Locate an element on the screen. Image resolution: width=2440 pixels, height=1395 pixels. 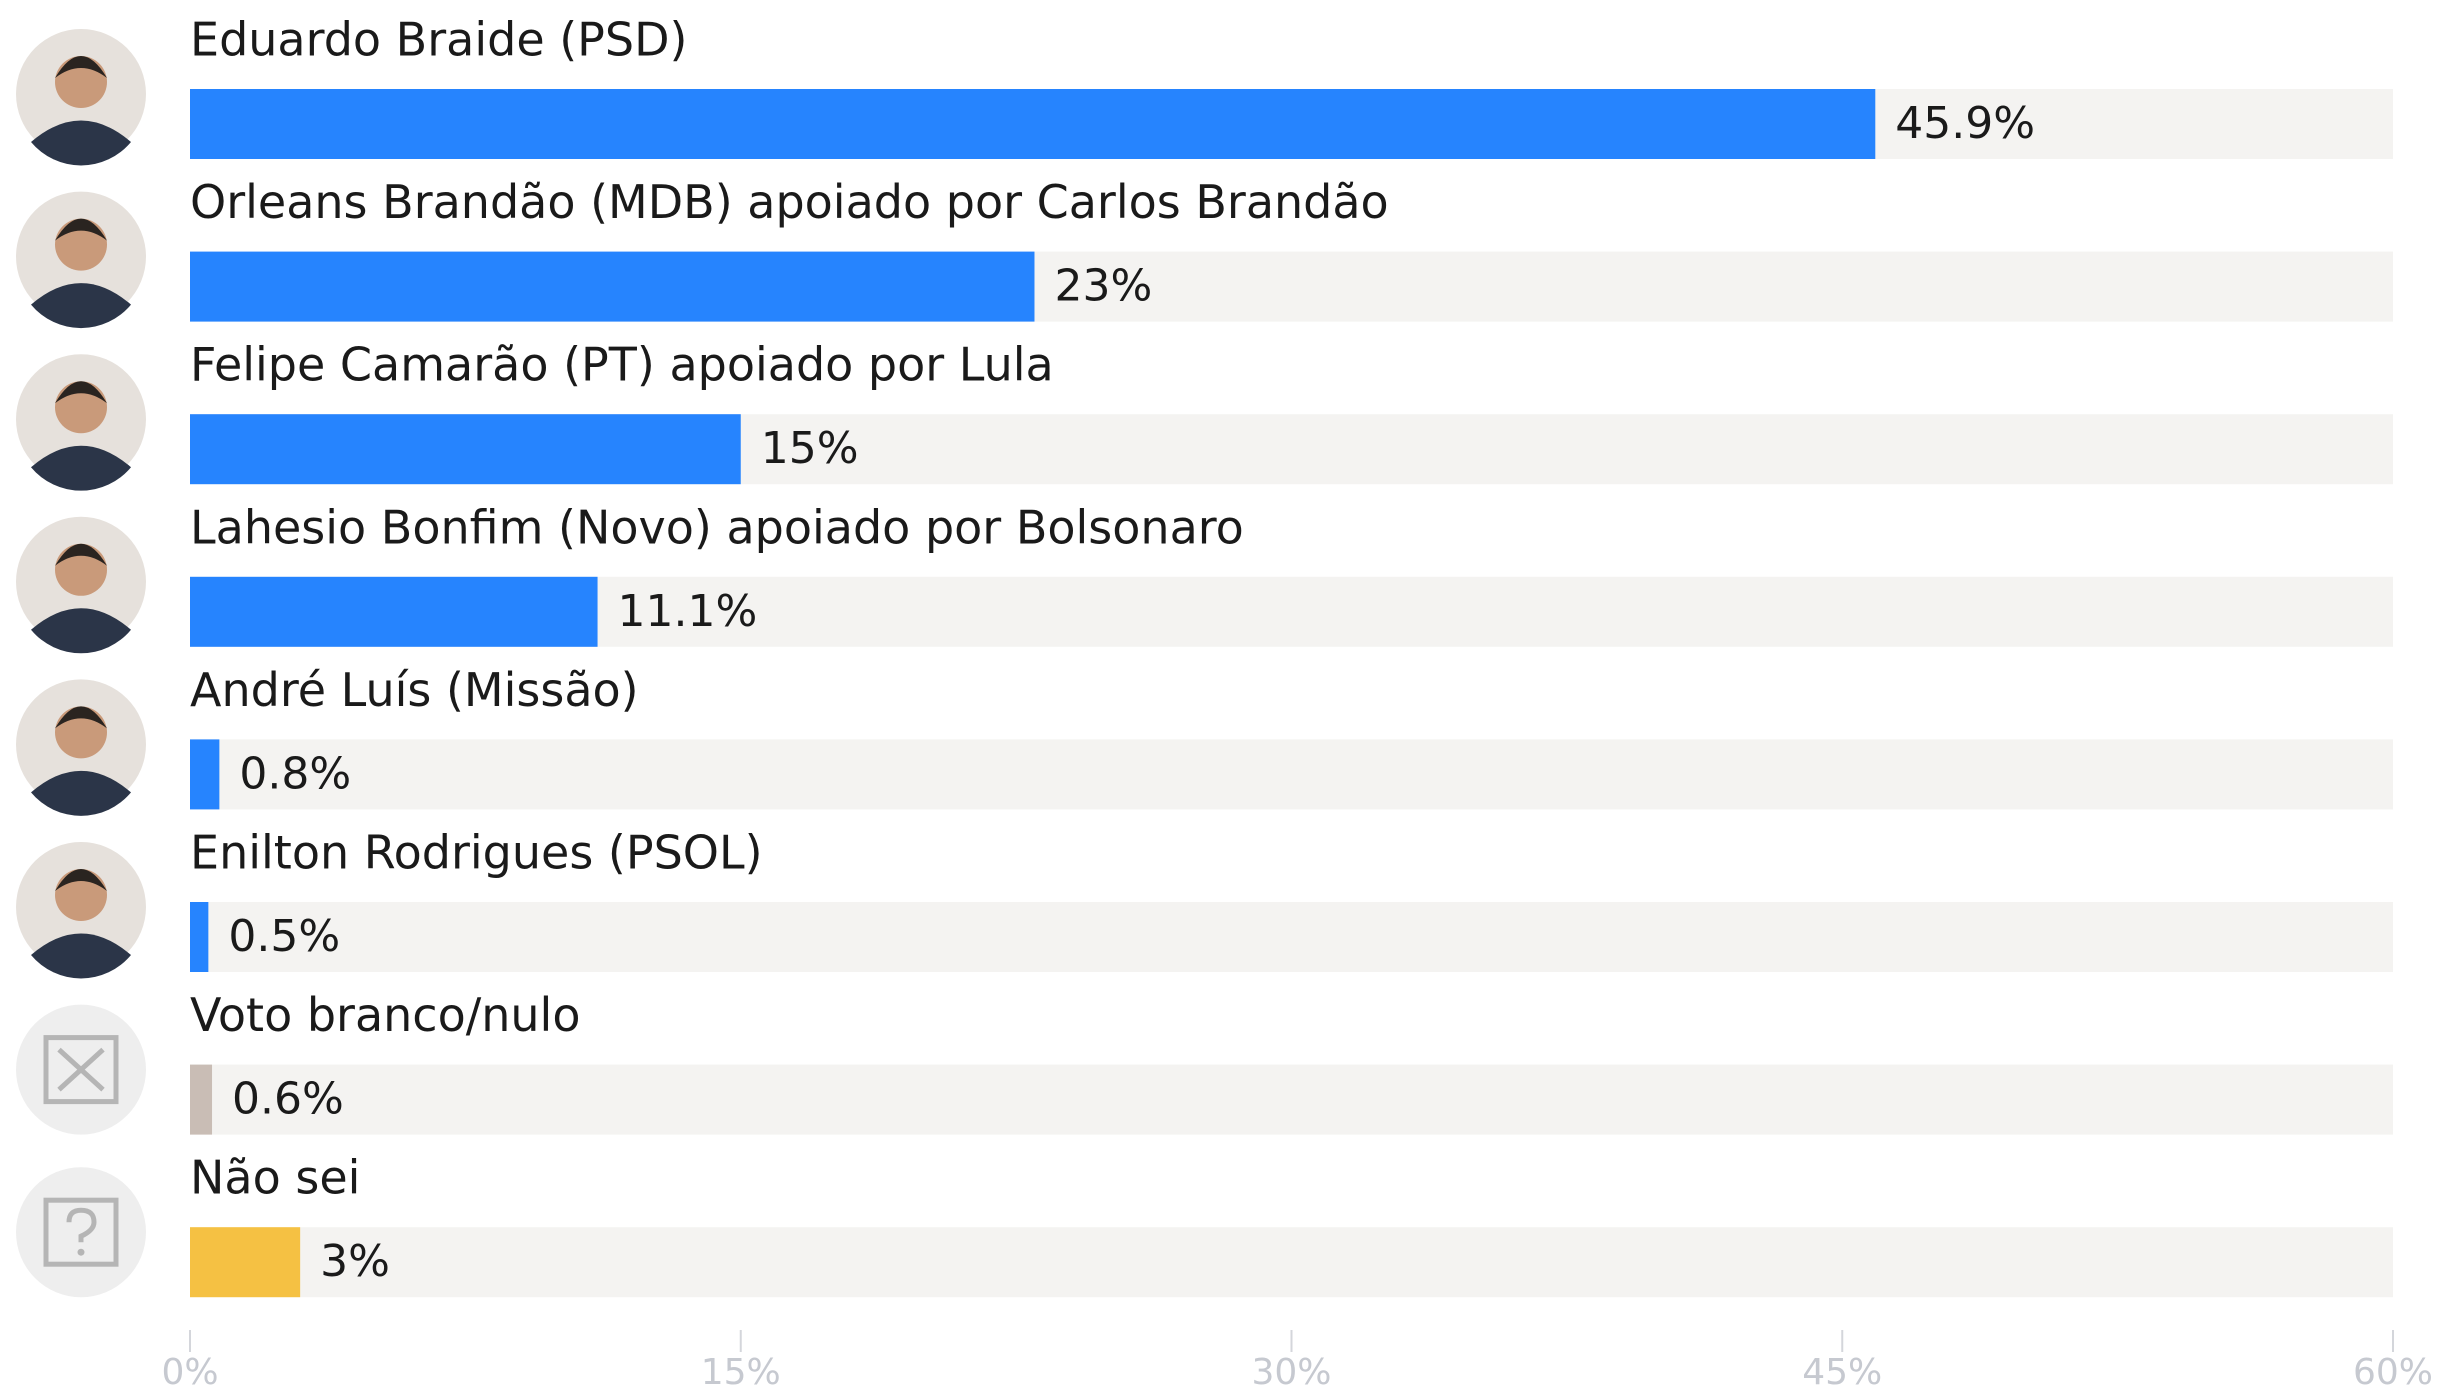
value-label: 3% is located at coordinates (355, 1261).